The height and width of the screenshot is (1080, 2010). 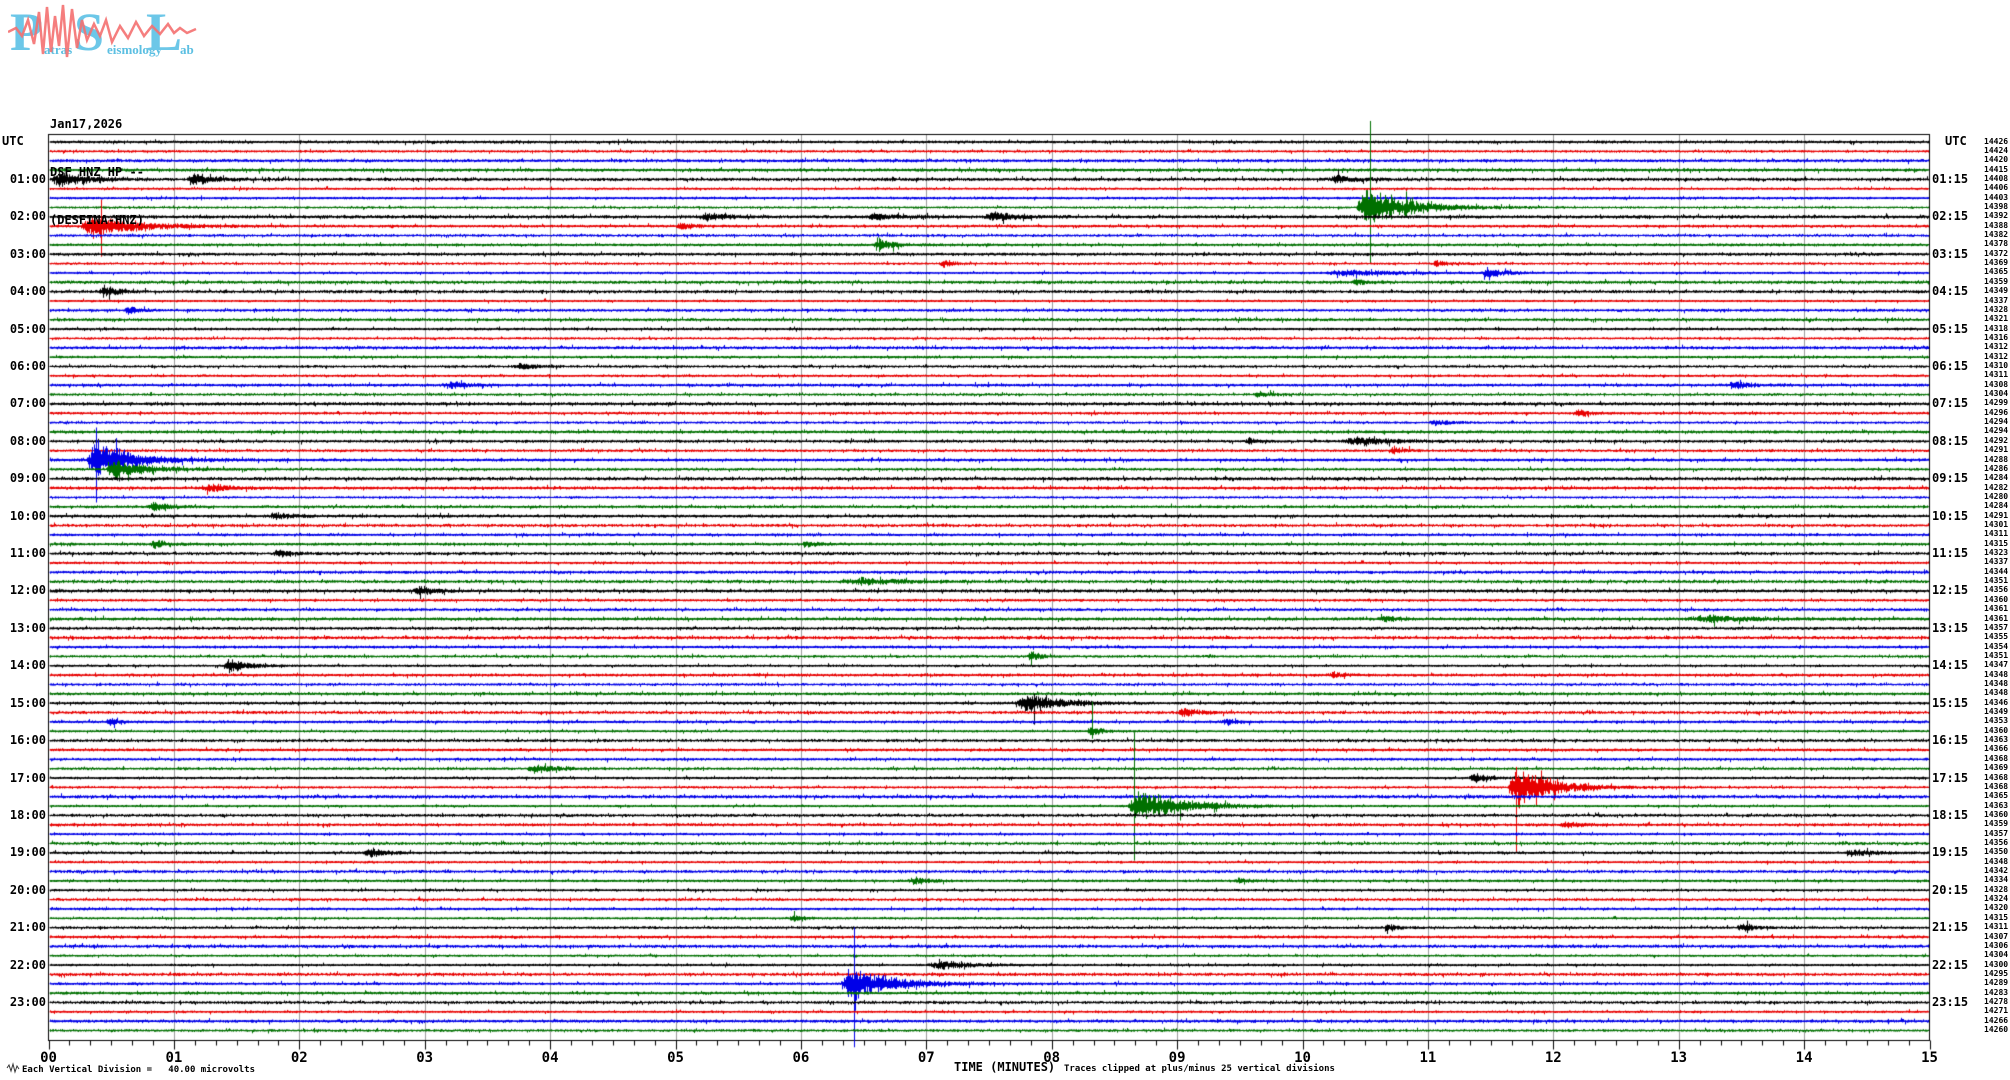 What do you see at coordinates (1950, 403) in the screenshot?
I see `right-time-label: 07:15` at bounding box center [1950, 403].